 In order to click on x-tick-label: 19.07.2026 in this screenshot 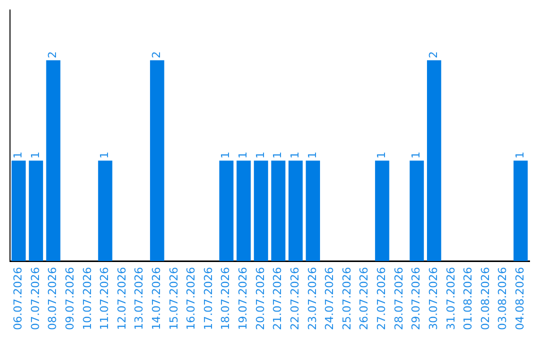, I will do `click(243, 298)`.